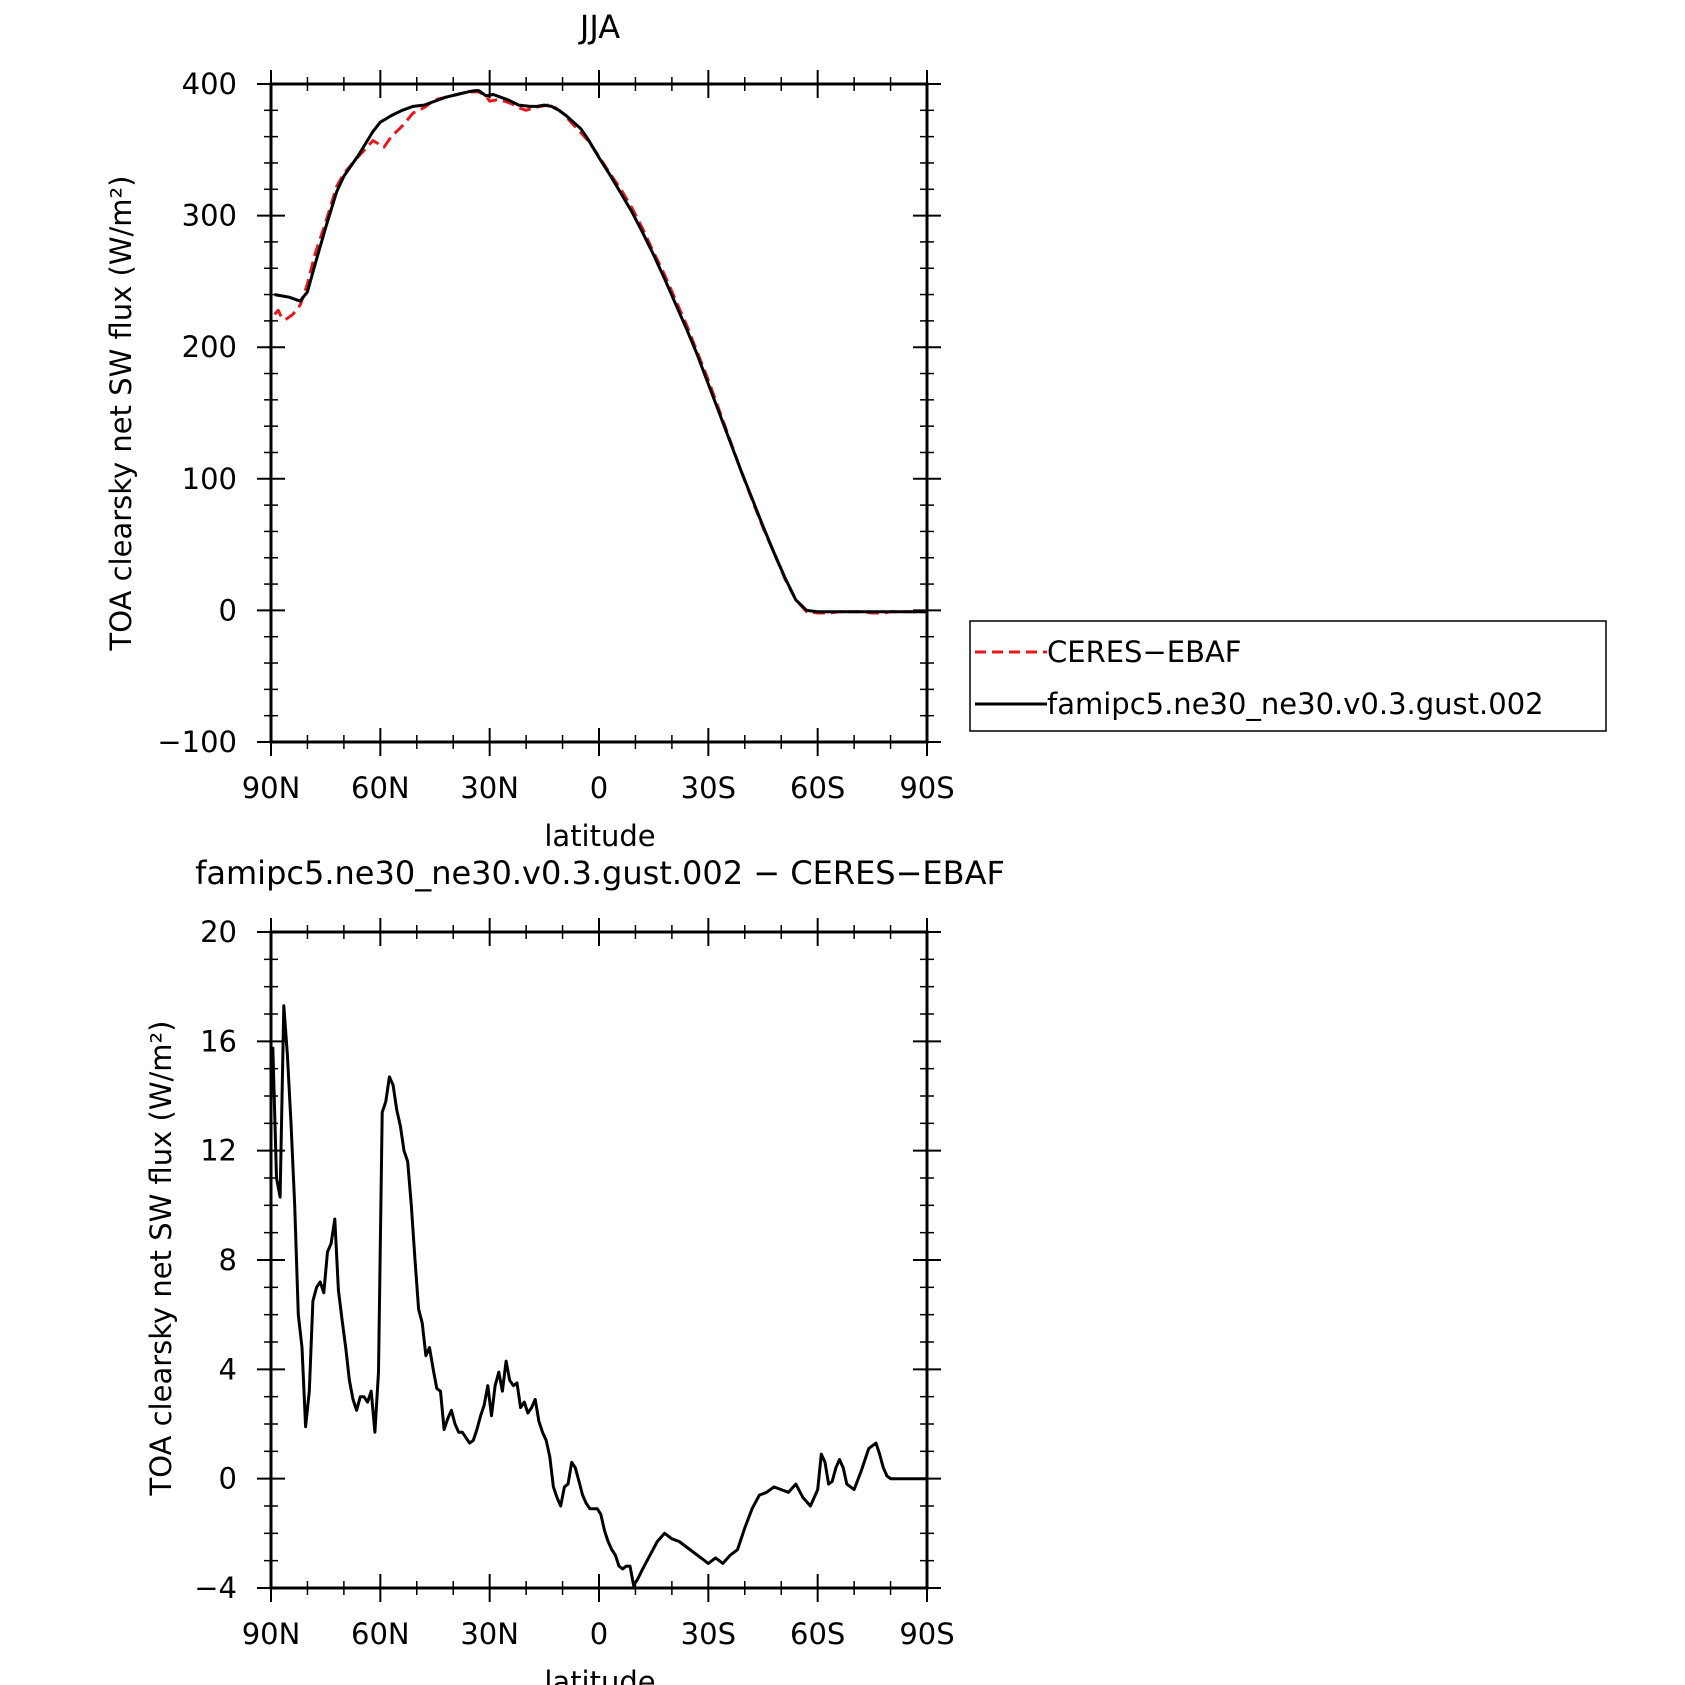  Describe the element at coordinates (228, 610) in the screenshot. I see `top-y-tick-label: 0` at that location.